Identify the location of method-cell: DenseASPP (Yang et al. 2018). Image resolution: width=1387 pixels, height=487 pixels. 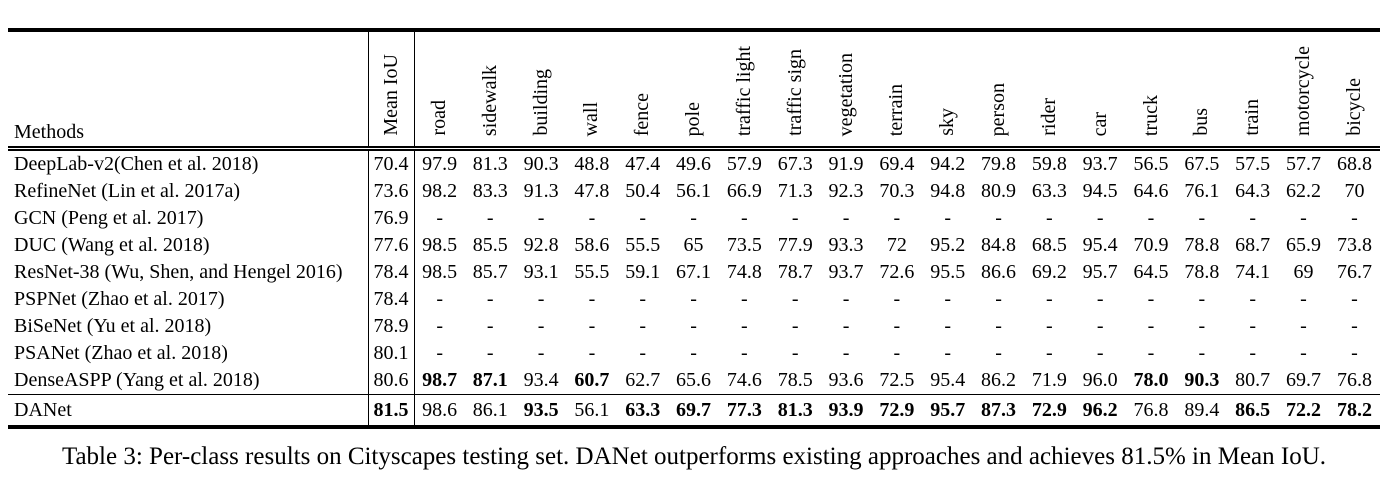
(188, 381).